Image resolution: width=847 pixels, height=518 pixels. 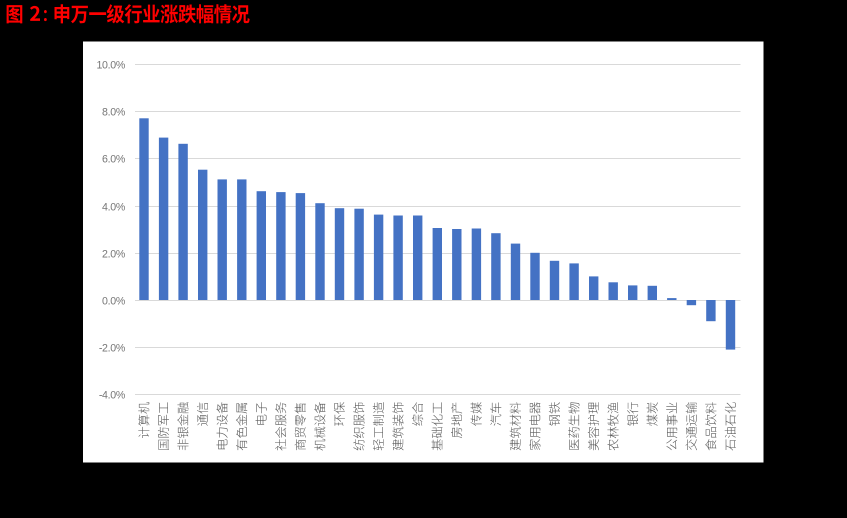 What do you see at coordinates (114, 208) in the screenshot?
I see `svg-text: 4.0%` at bounding box center [114, 208].